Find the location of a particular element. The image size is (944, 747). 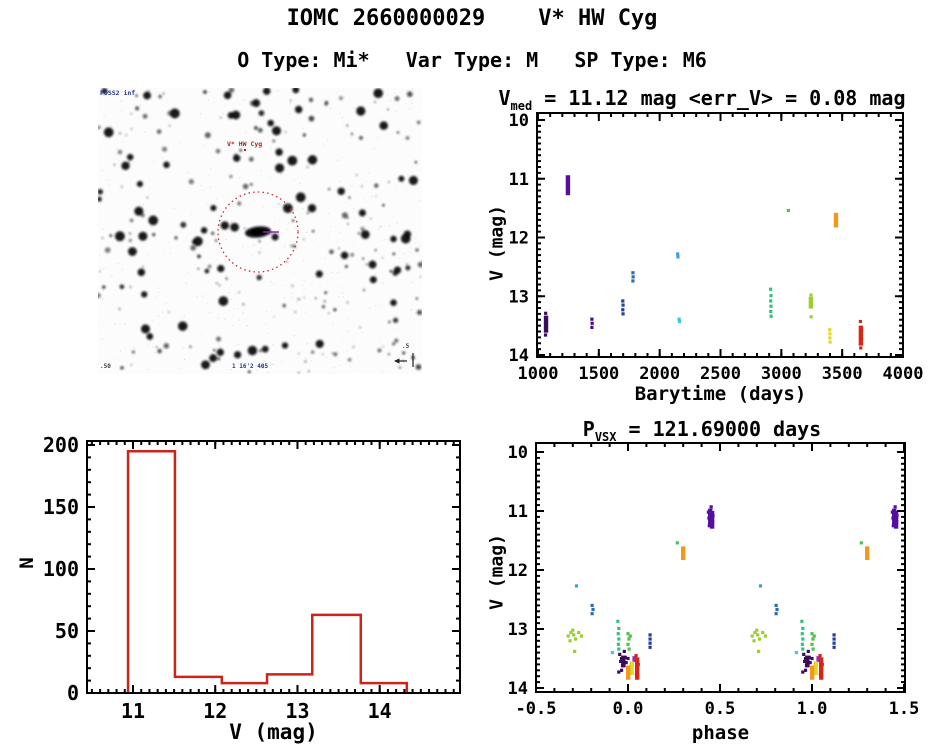

x-tick-label: 12 is located at coordinates (215, 711).